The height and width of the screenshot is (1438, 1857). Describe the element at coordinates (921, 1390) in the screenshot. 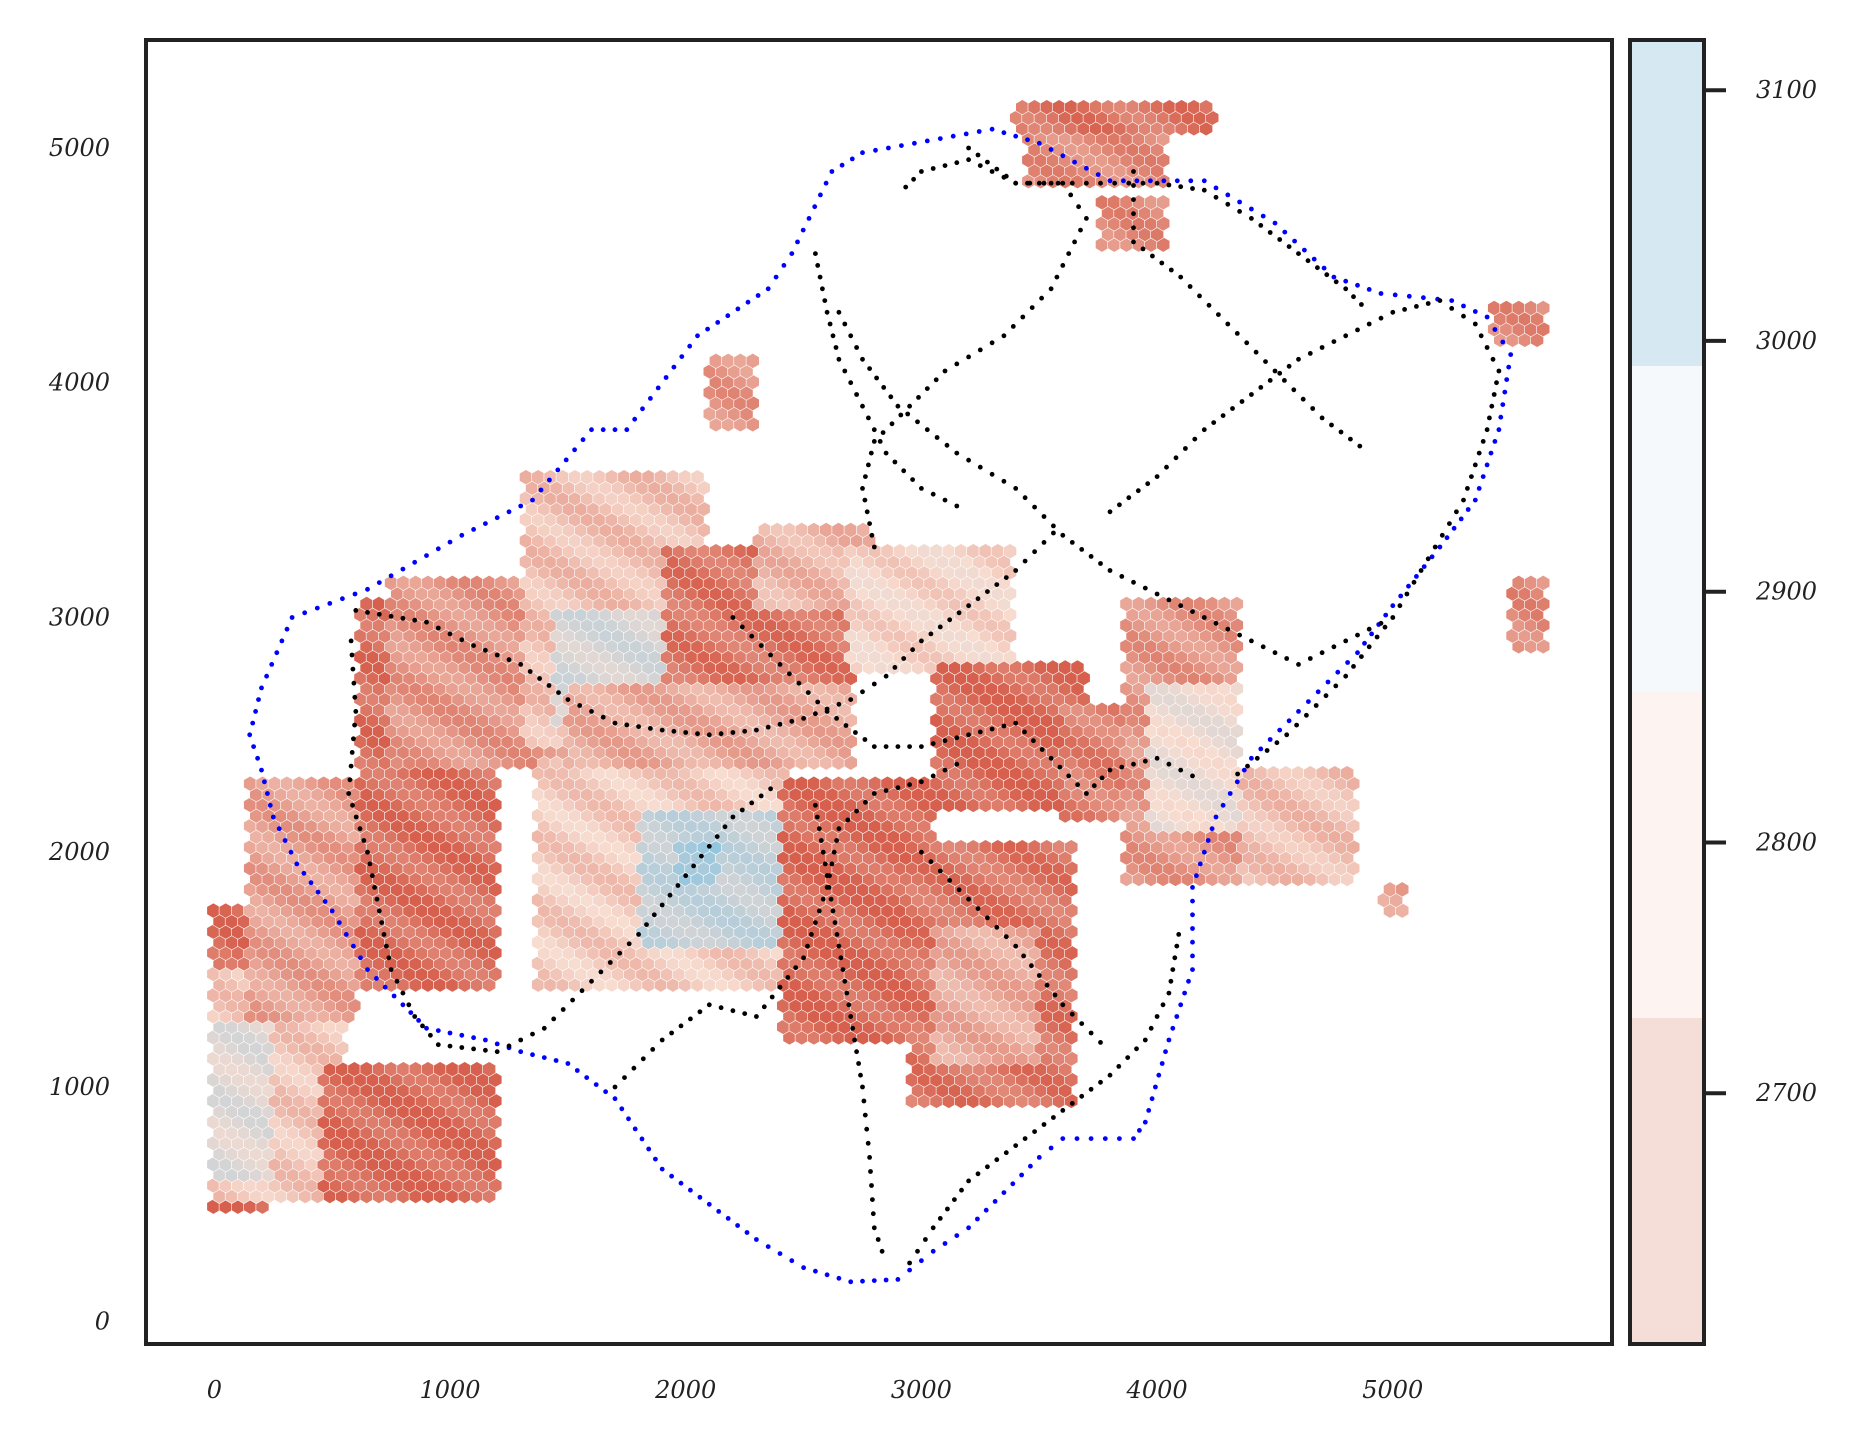

I see `x-tick-label: 3000` at that location.